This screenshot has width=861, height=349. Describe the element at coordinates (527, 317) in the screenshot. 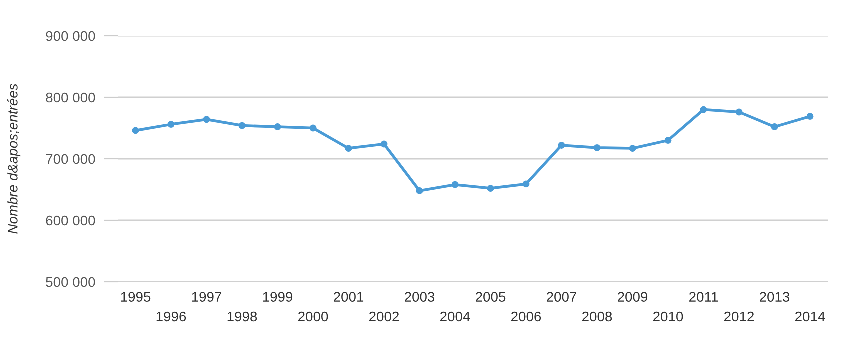

I see `x-tick-label: 2006` at that location.